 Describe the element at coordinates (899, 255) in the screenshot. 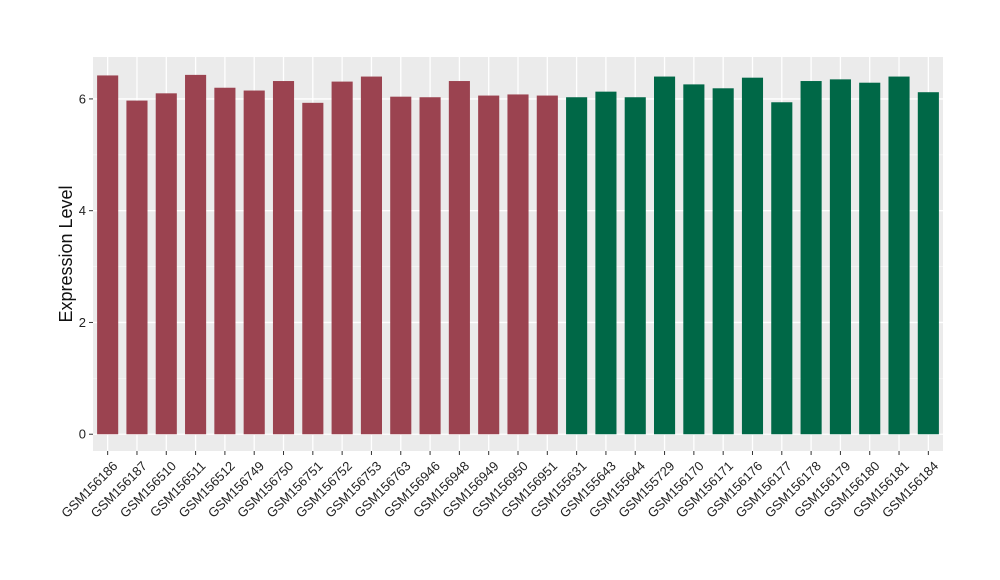

I see `bar-GSM156181` at that location.